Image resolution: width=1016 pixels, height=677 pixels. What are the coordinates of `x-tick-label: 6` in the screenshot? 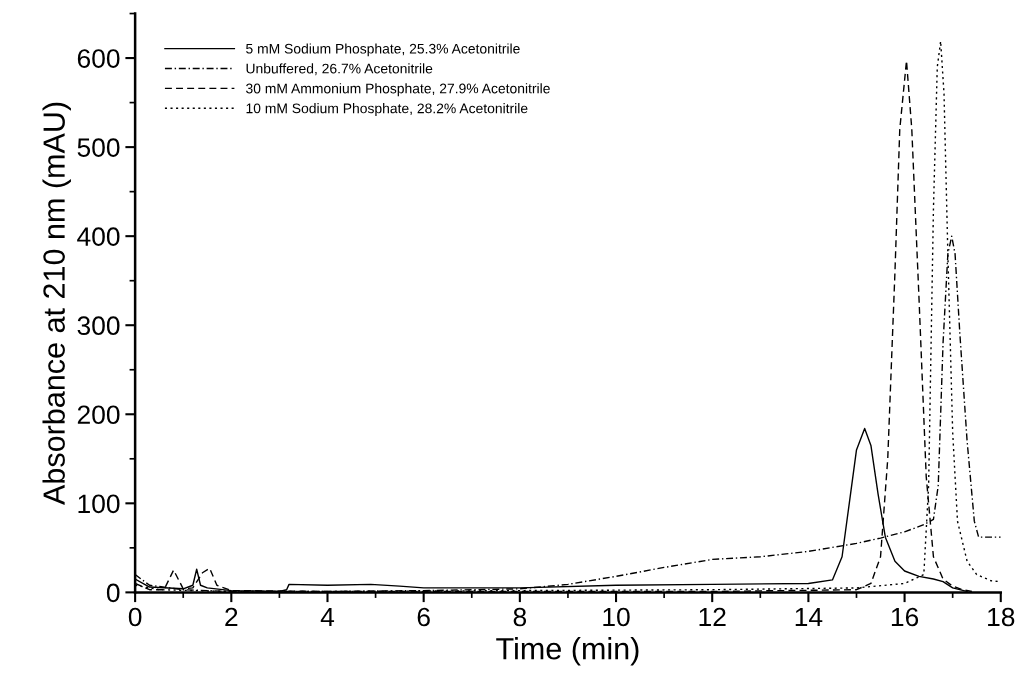 It's located at (423, 617).